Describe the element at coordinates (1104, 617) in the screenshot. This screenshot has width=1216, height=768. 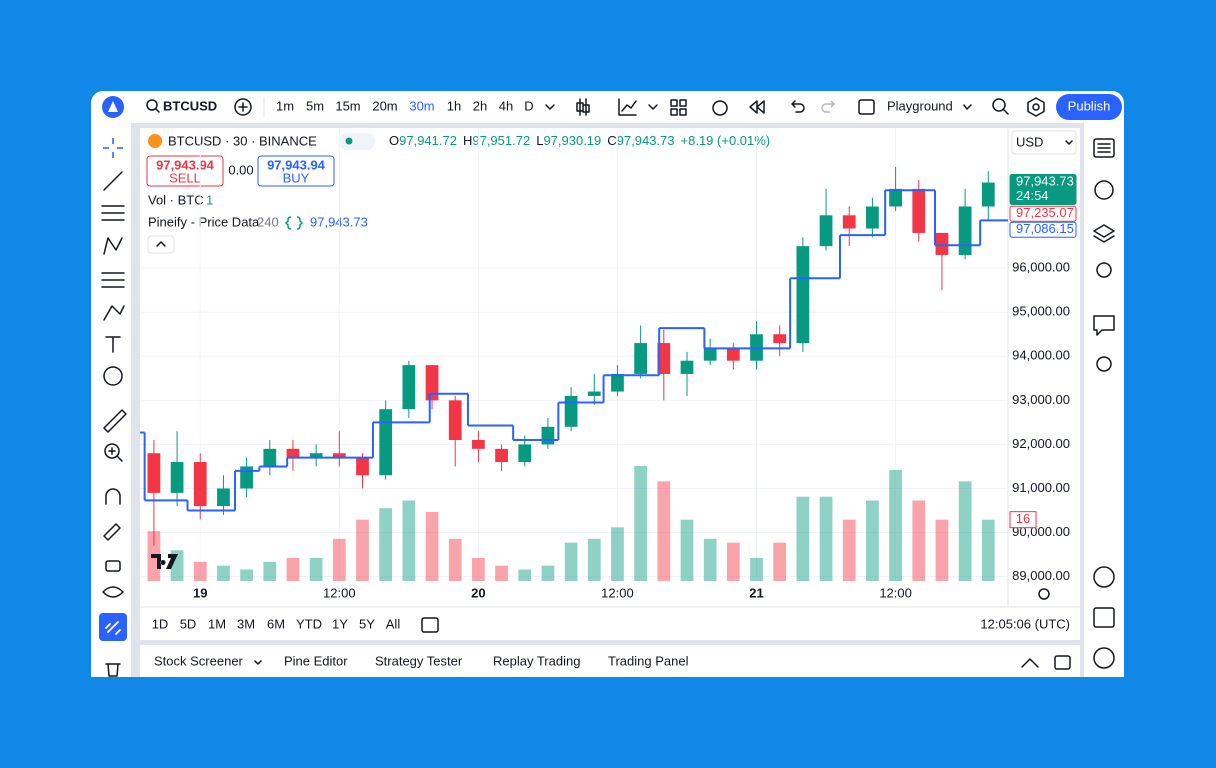
I see `calendar-icon` at that location.